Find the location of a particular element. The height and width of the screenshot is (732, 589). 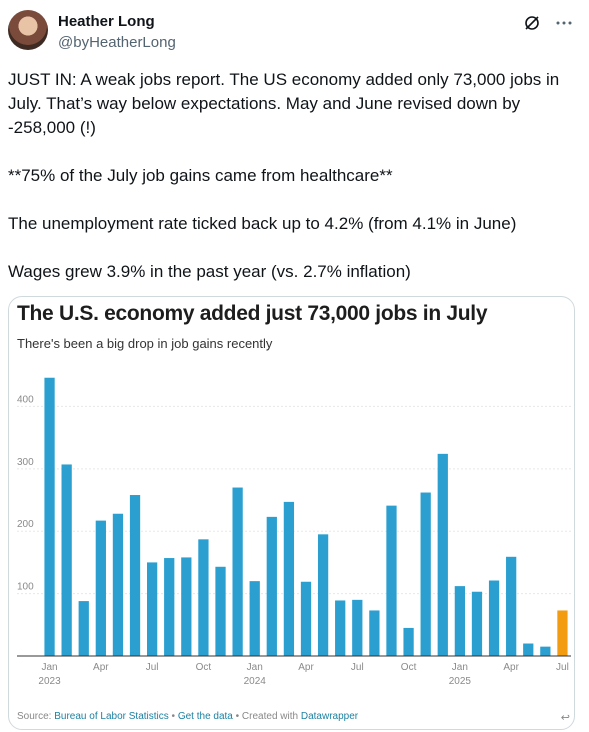

source-label: Source: is located at coordinates (36, 716).